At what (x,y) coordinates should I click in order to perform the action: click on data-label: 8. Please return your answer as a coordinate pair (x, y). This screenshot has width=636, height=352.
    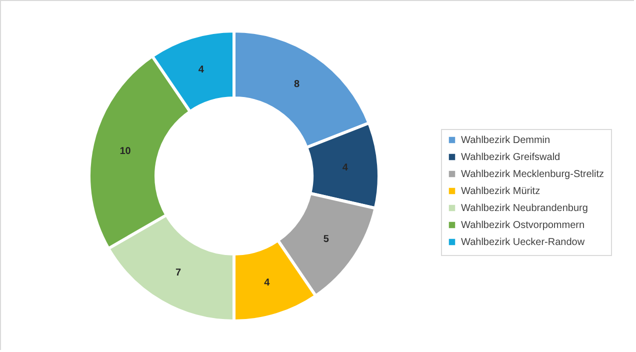
    Looking at the image, I should click on (297, 84).